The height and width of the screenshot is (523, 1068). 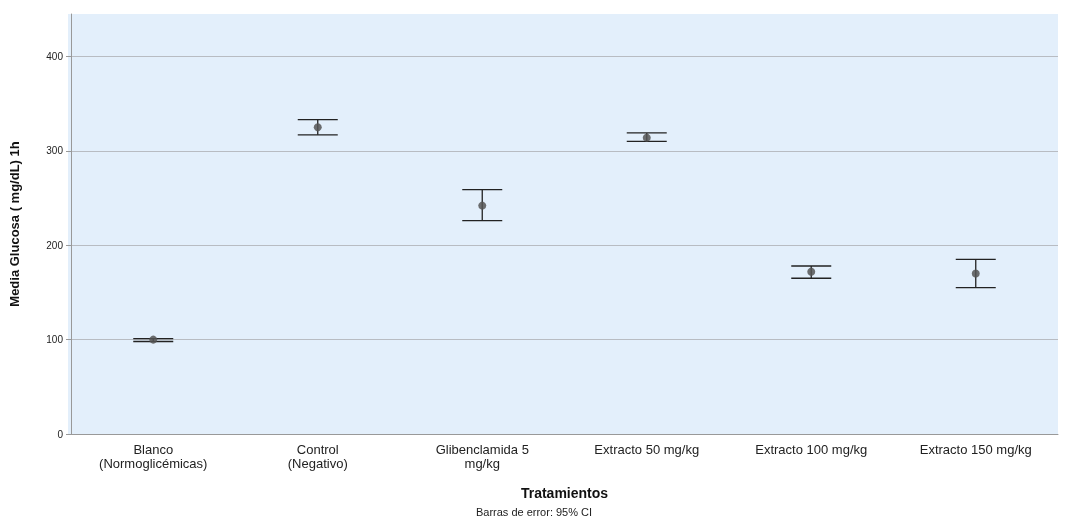 I want to click on y-tick-label: 400, so click(x=55, y=56).